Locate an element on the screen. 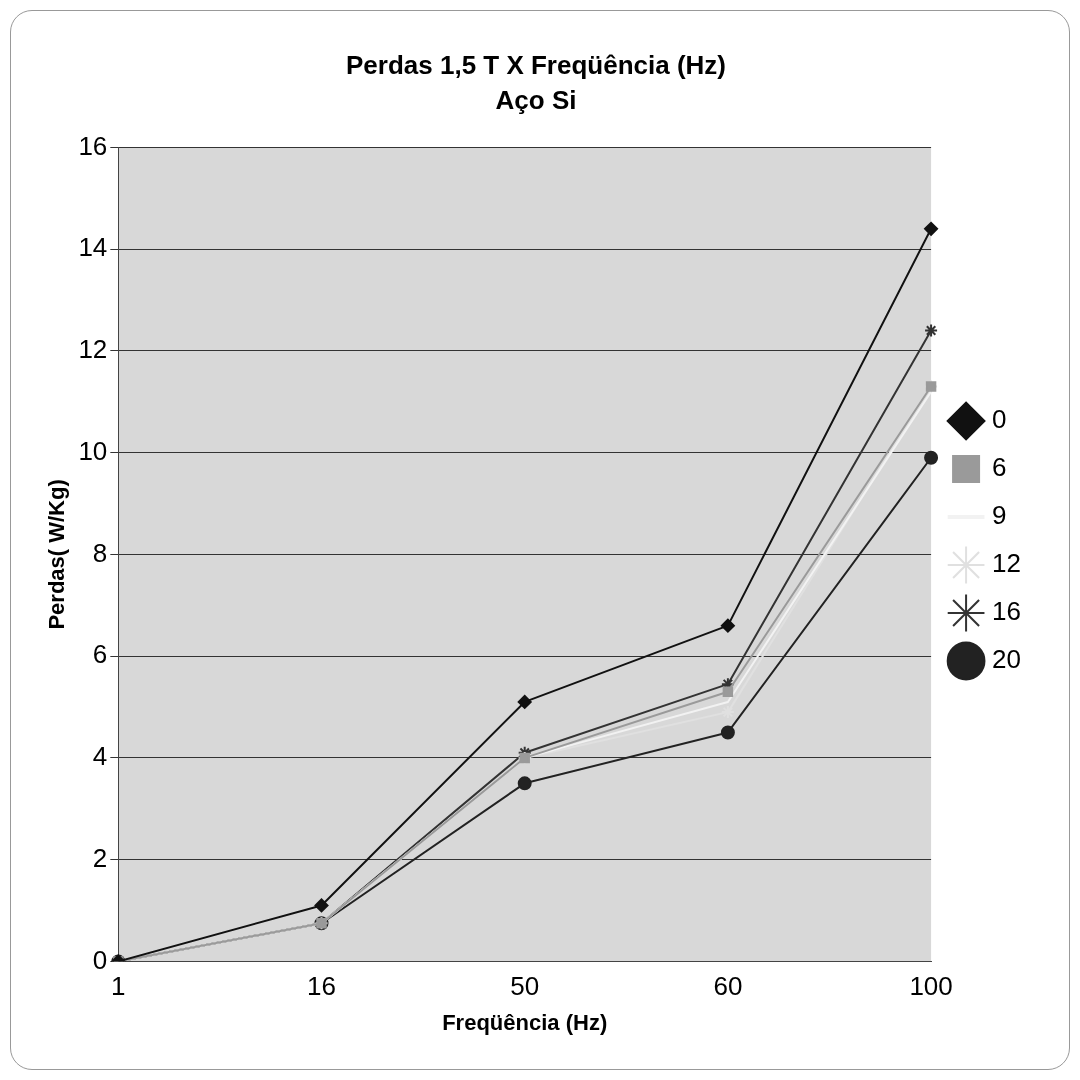 The width and height of the screenshot is (1080, 1080). chart-title: Perdas 1,5 T X Freqüência (Hz) is located at coordinates (536, 64).